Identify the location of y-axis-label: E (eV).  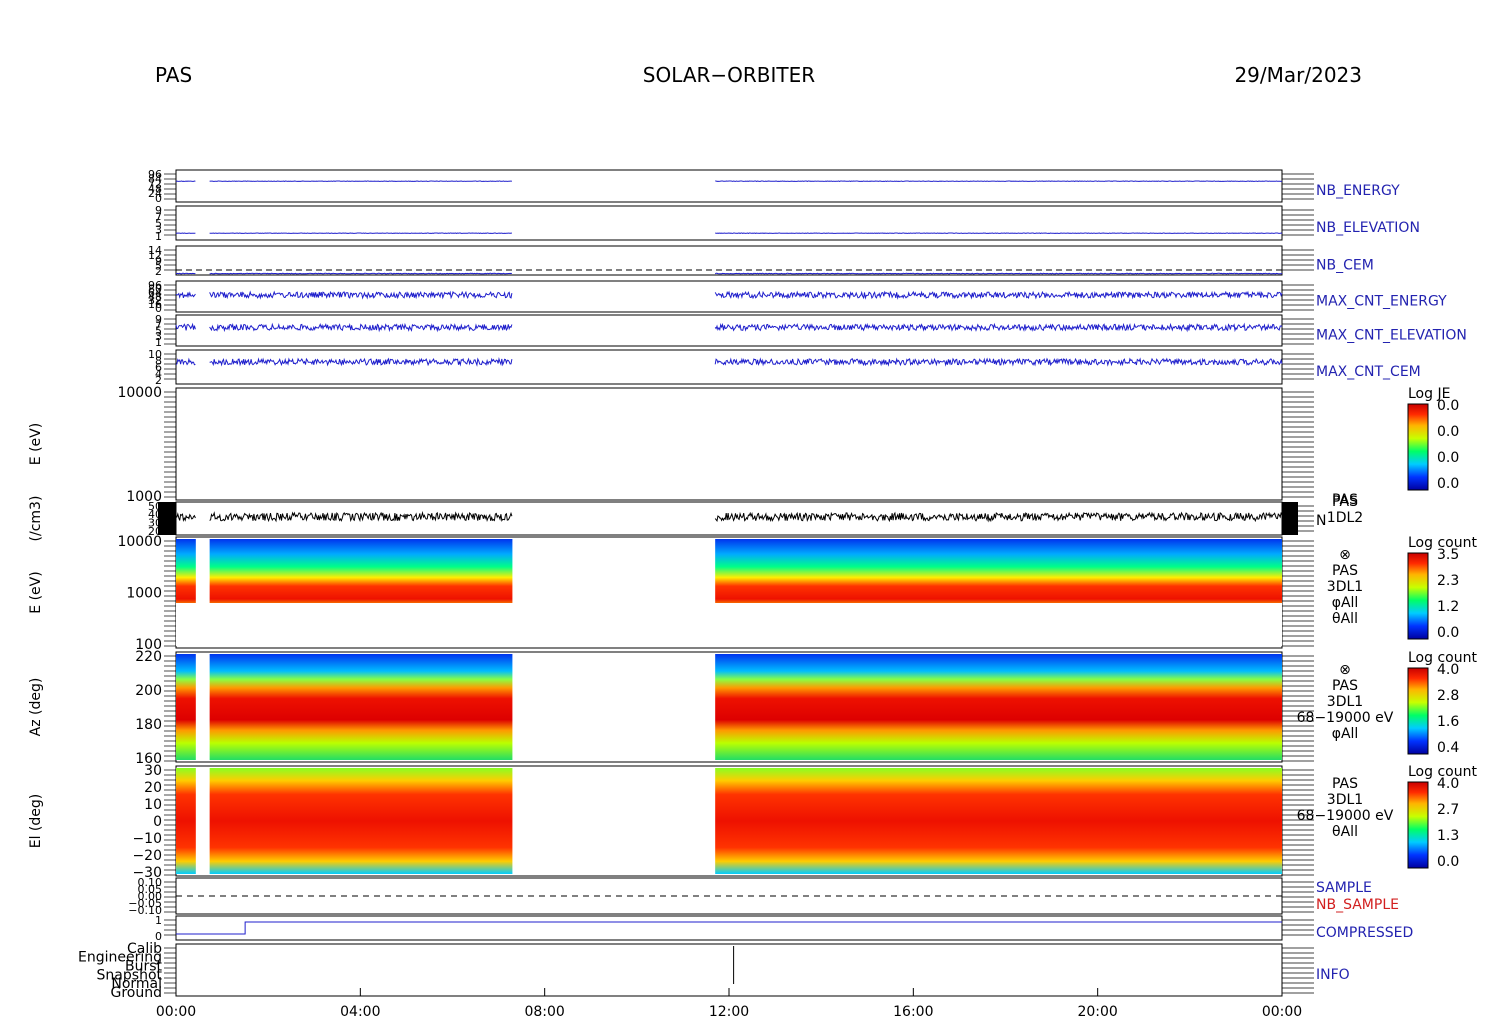
(36, 444).